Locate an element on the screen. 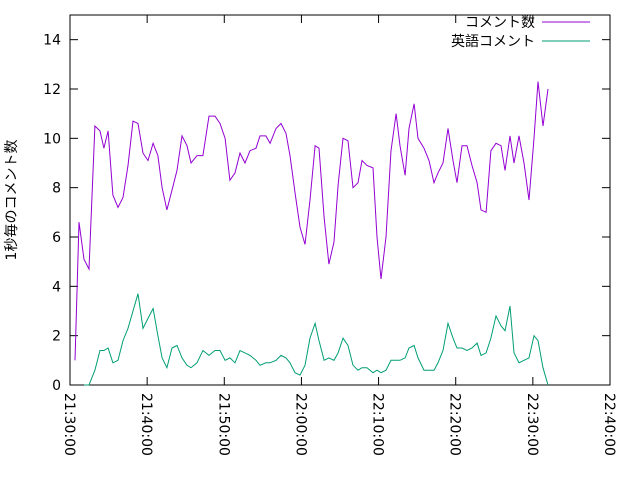 Image resolution: width=640 pixels, height=480 pixels. x-tick-label: 22:00:00 is located at coordinates (300, 424).